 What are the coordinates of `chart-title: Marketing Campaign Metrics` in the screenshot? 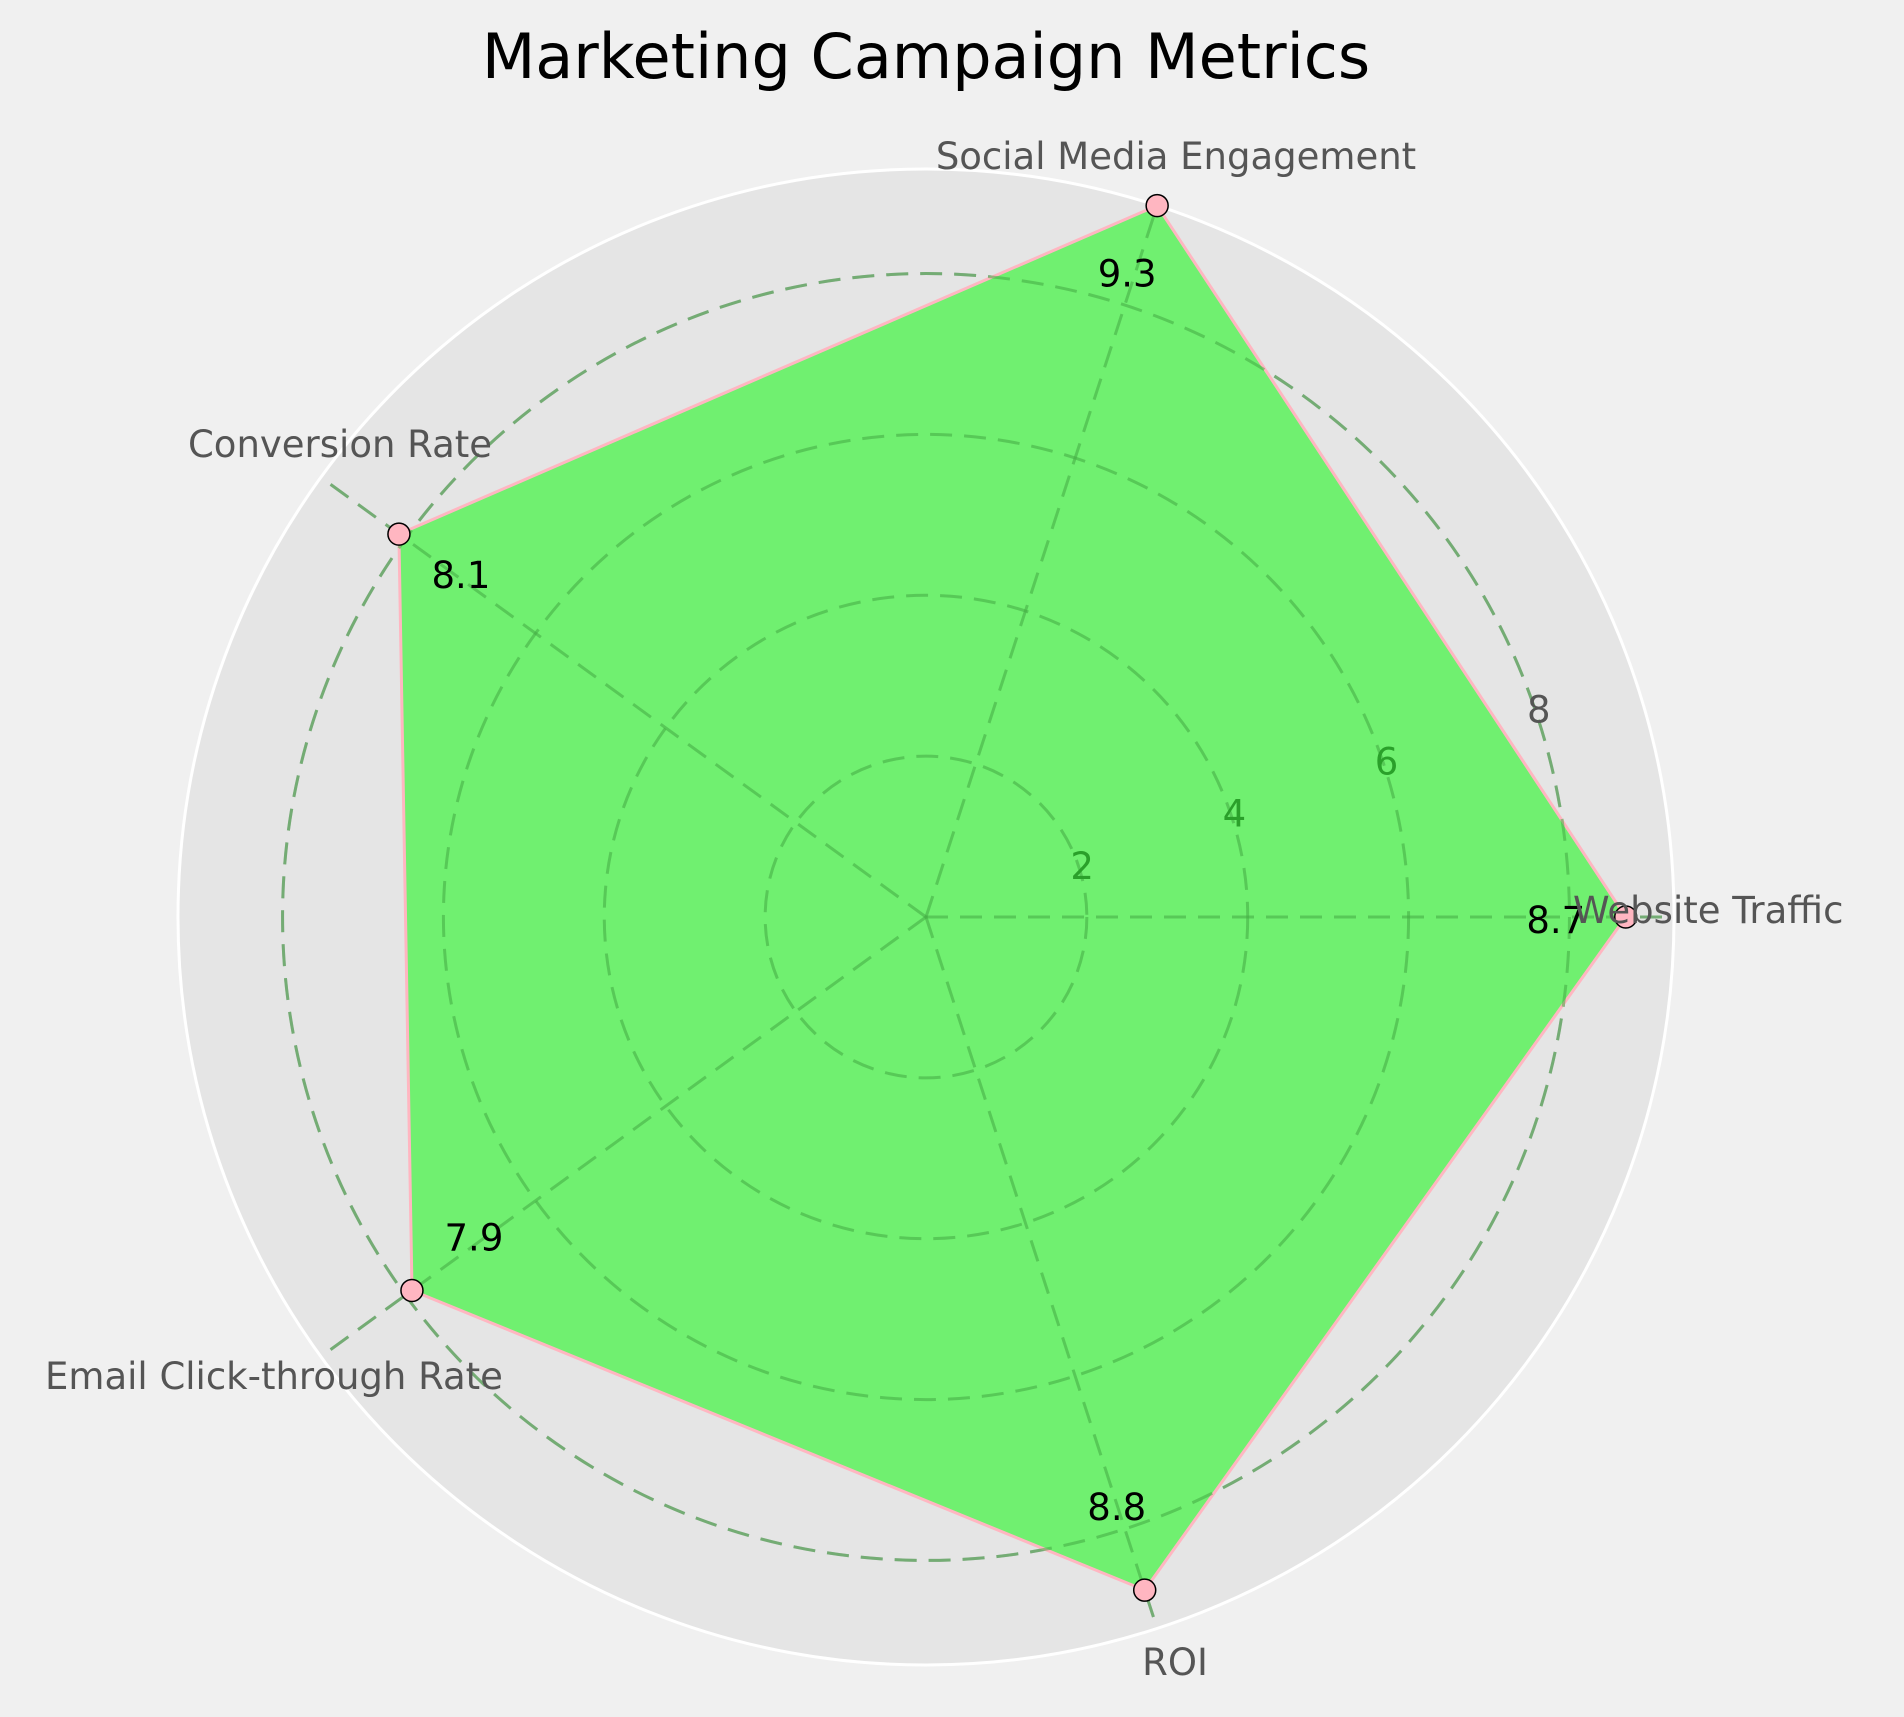 It's located at (926, 56).